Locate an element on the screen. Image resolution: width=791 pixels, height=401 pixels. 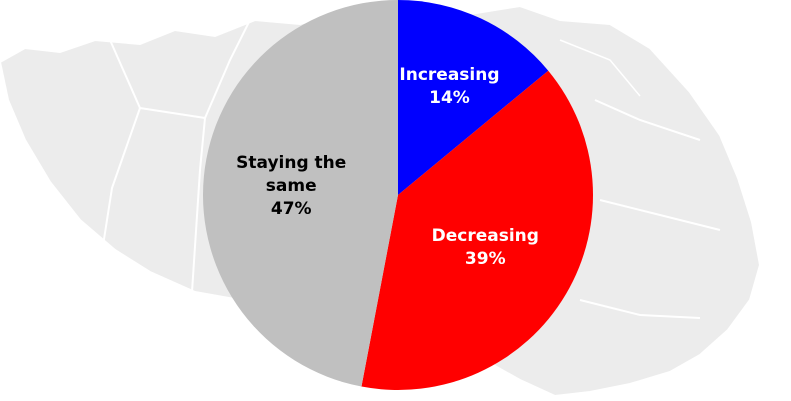
pie-slice-increasing is located at coordinates (473, 97).